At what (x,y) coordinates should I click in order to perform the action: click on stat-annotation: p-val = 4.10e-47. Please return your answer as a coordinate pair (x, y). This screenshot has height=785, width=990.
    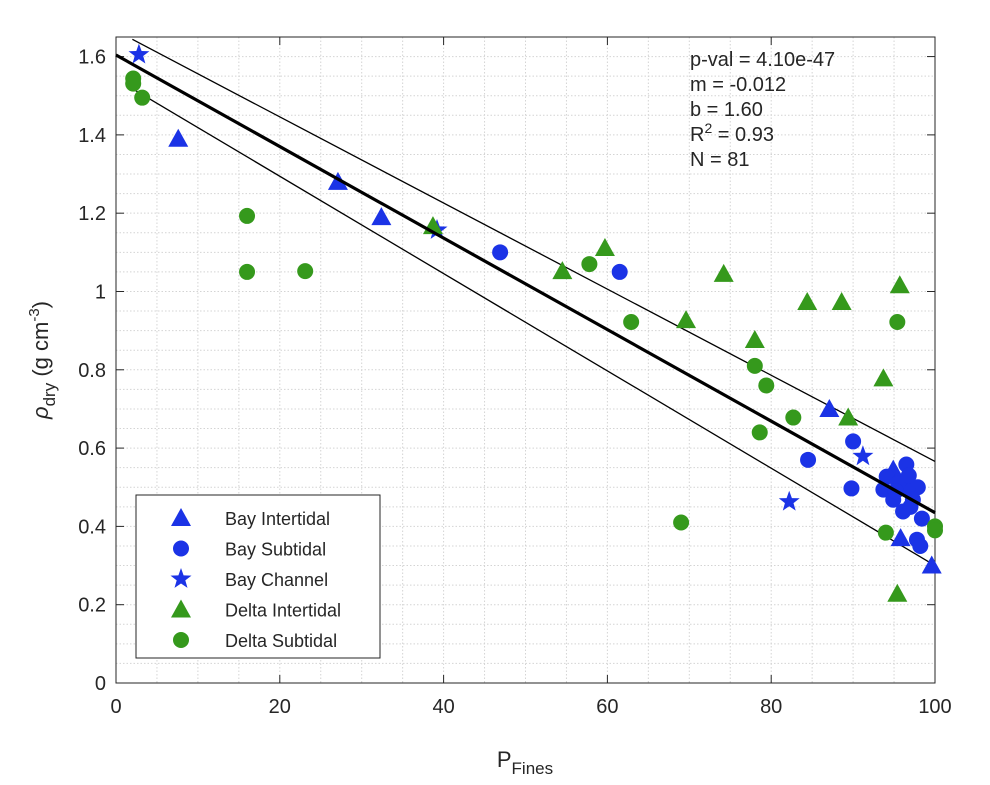
    Looking at the image, I should click on (762, 60).